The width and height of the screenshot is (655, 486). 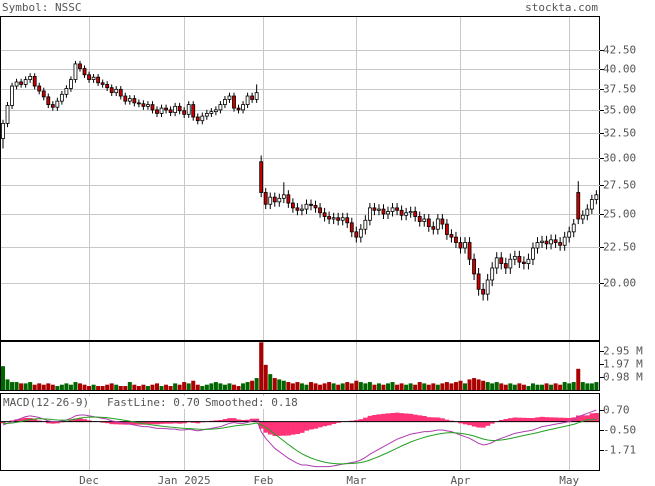 What do you see at coordinates (299, 438) in the screenshot?
I see `macd-line` at bounding box center [299, 438].